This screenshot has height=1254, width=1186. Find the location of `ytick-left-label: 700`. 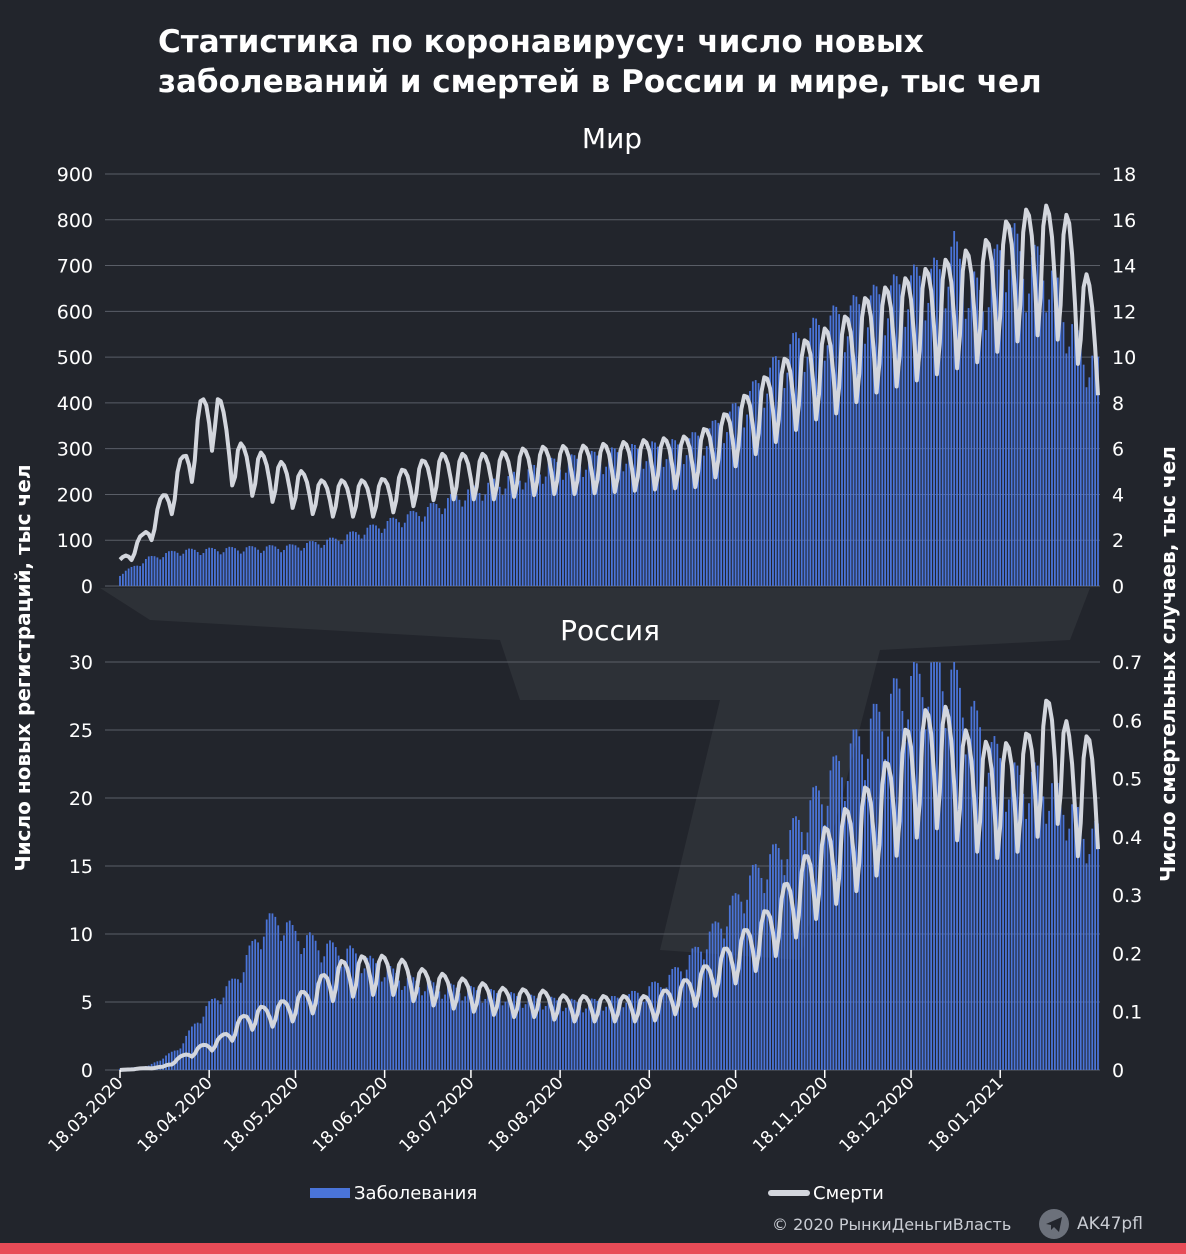

ytick-left-label: 700 is located at coordinates (75, 267).